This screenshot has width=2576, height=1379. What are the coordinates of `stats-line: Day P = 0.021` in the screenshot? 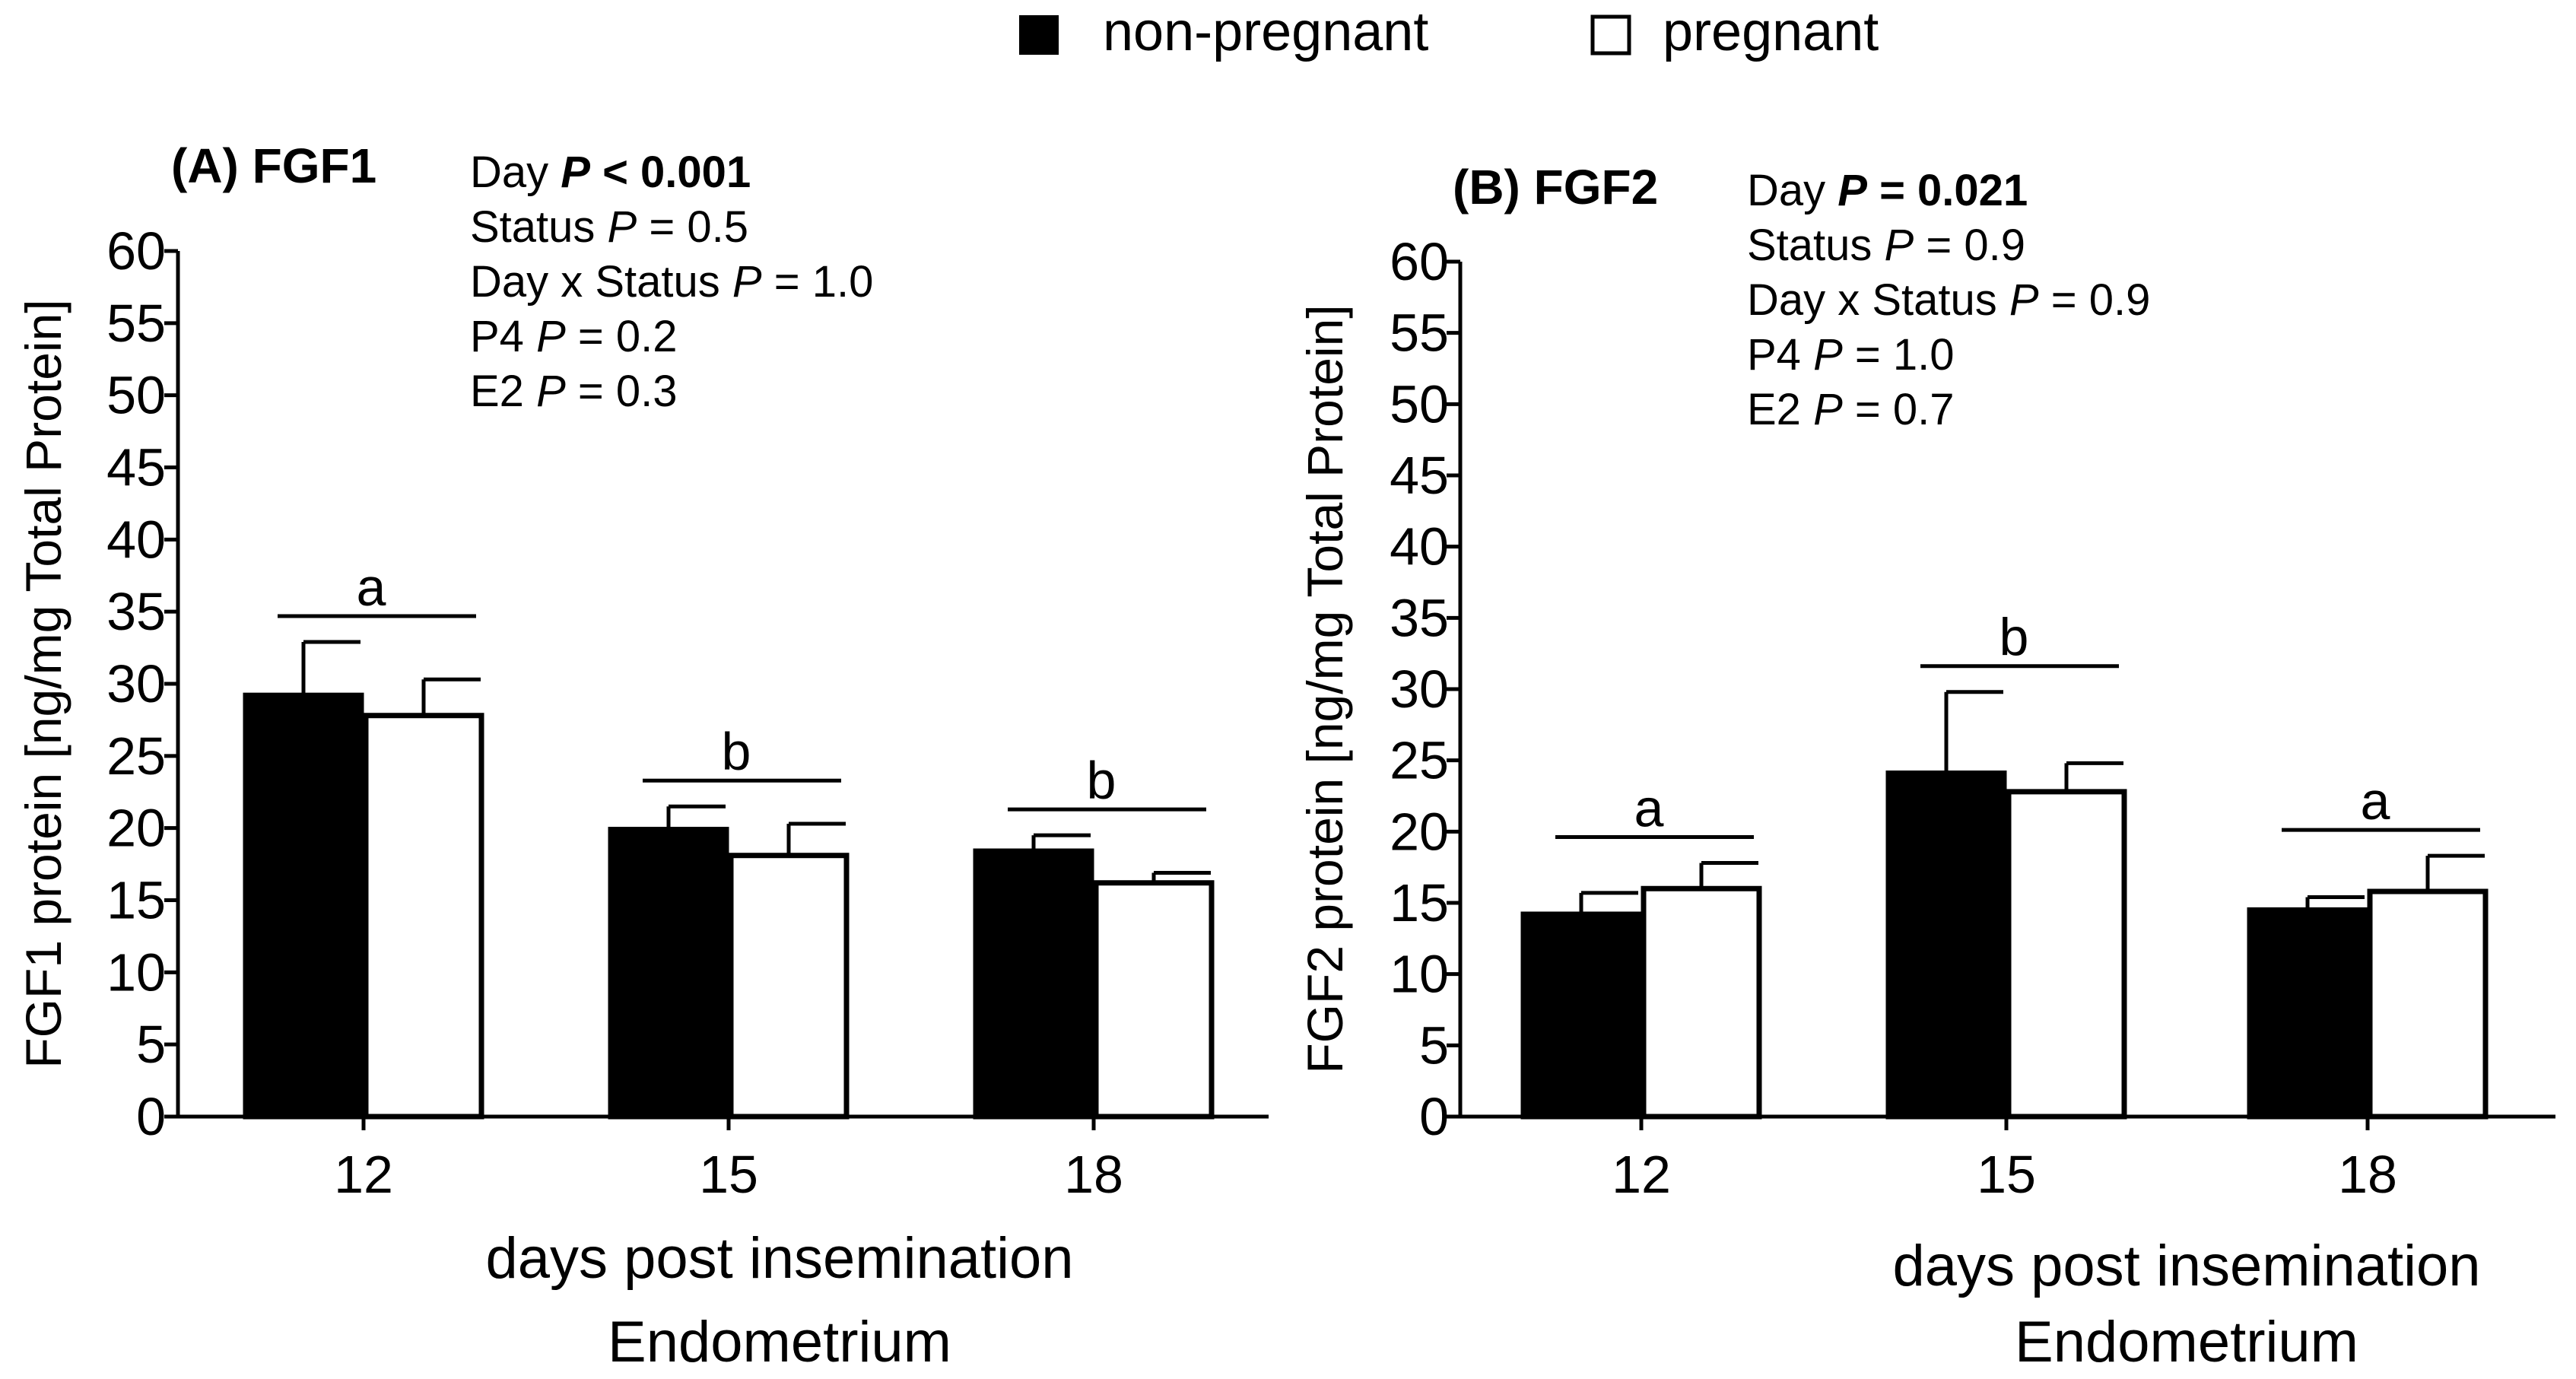 It's located at (1887, 191).